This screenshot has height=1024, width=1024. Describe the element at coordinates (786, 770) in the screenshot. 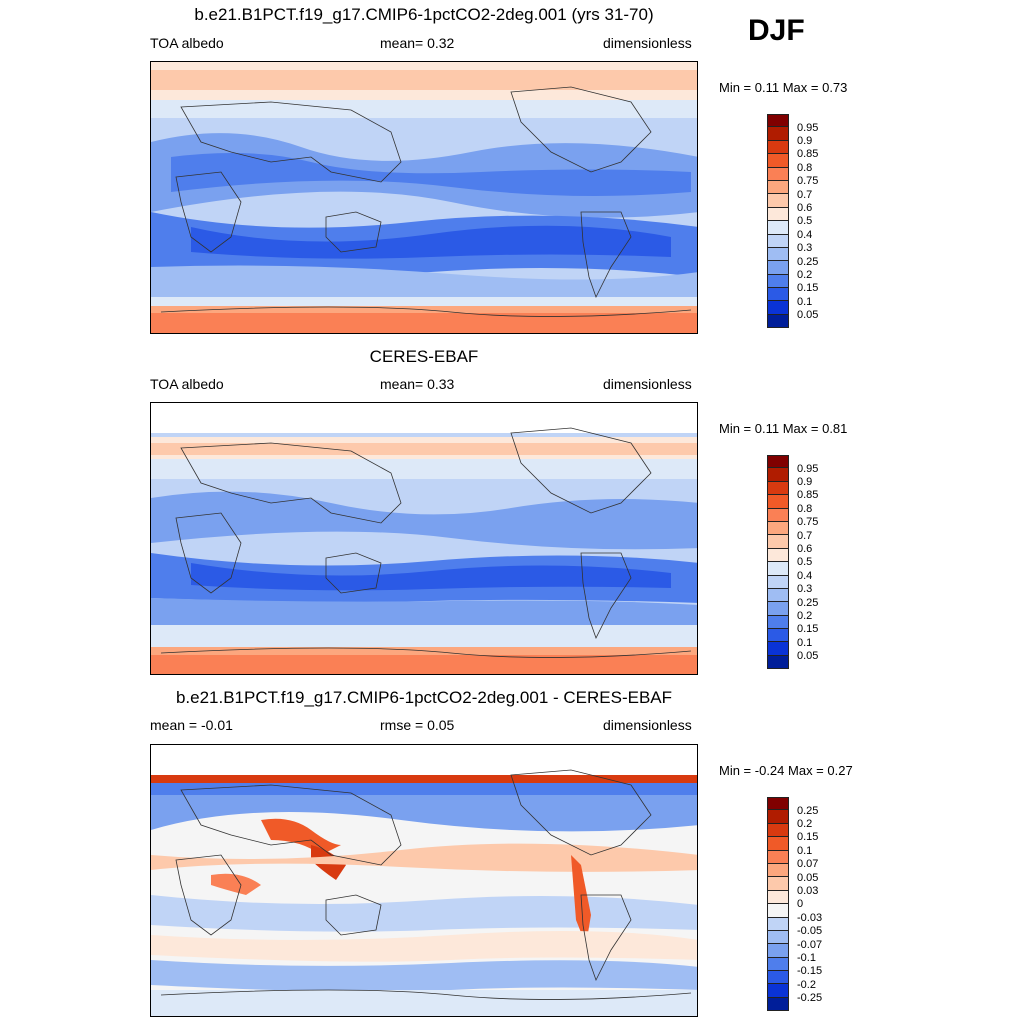

I see `panel-3-minmax: Min = -0.24 Max = 0.27` at that location.